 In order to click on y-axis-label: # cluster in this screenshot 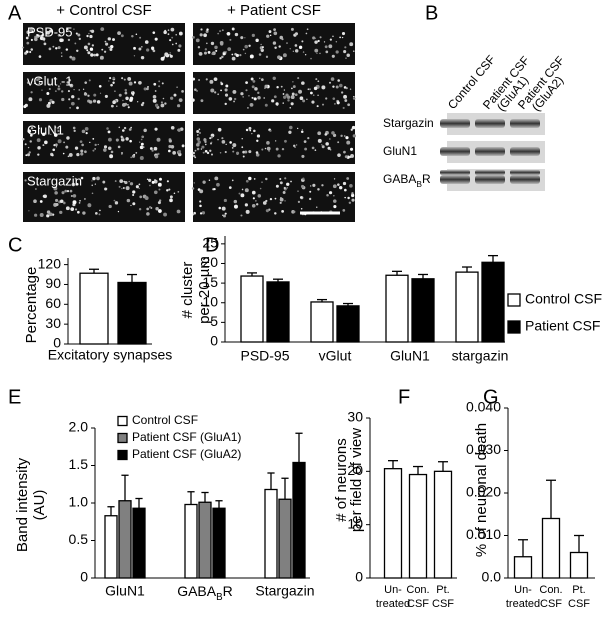, I will do `click(187, 290)`.